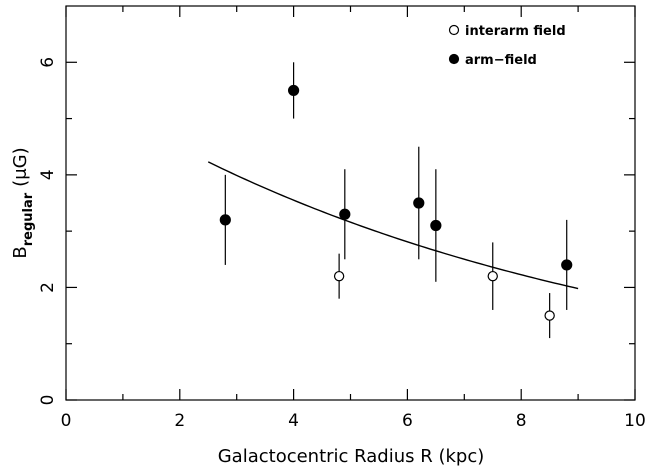 This screenshot has width=649, height=468. What do you see at coordinates (20, 252) in the screenshot?
I see `y-axis-label-main: B` at bounding box center [20, 252].